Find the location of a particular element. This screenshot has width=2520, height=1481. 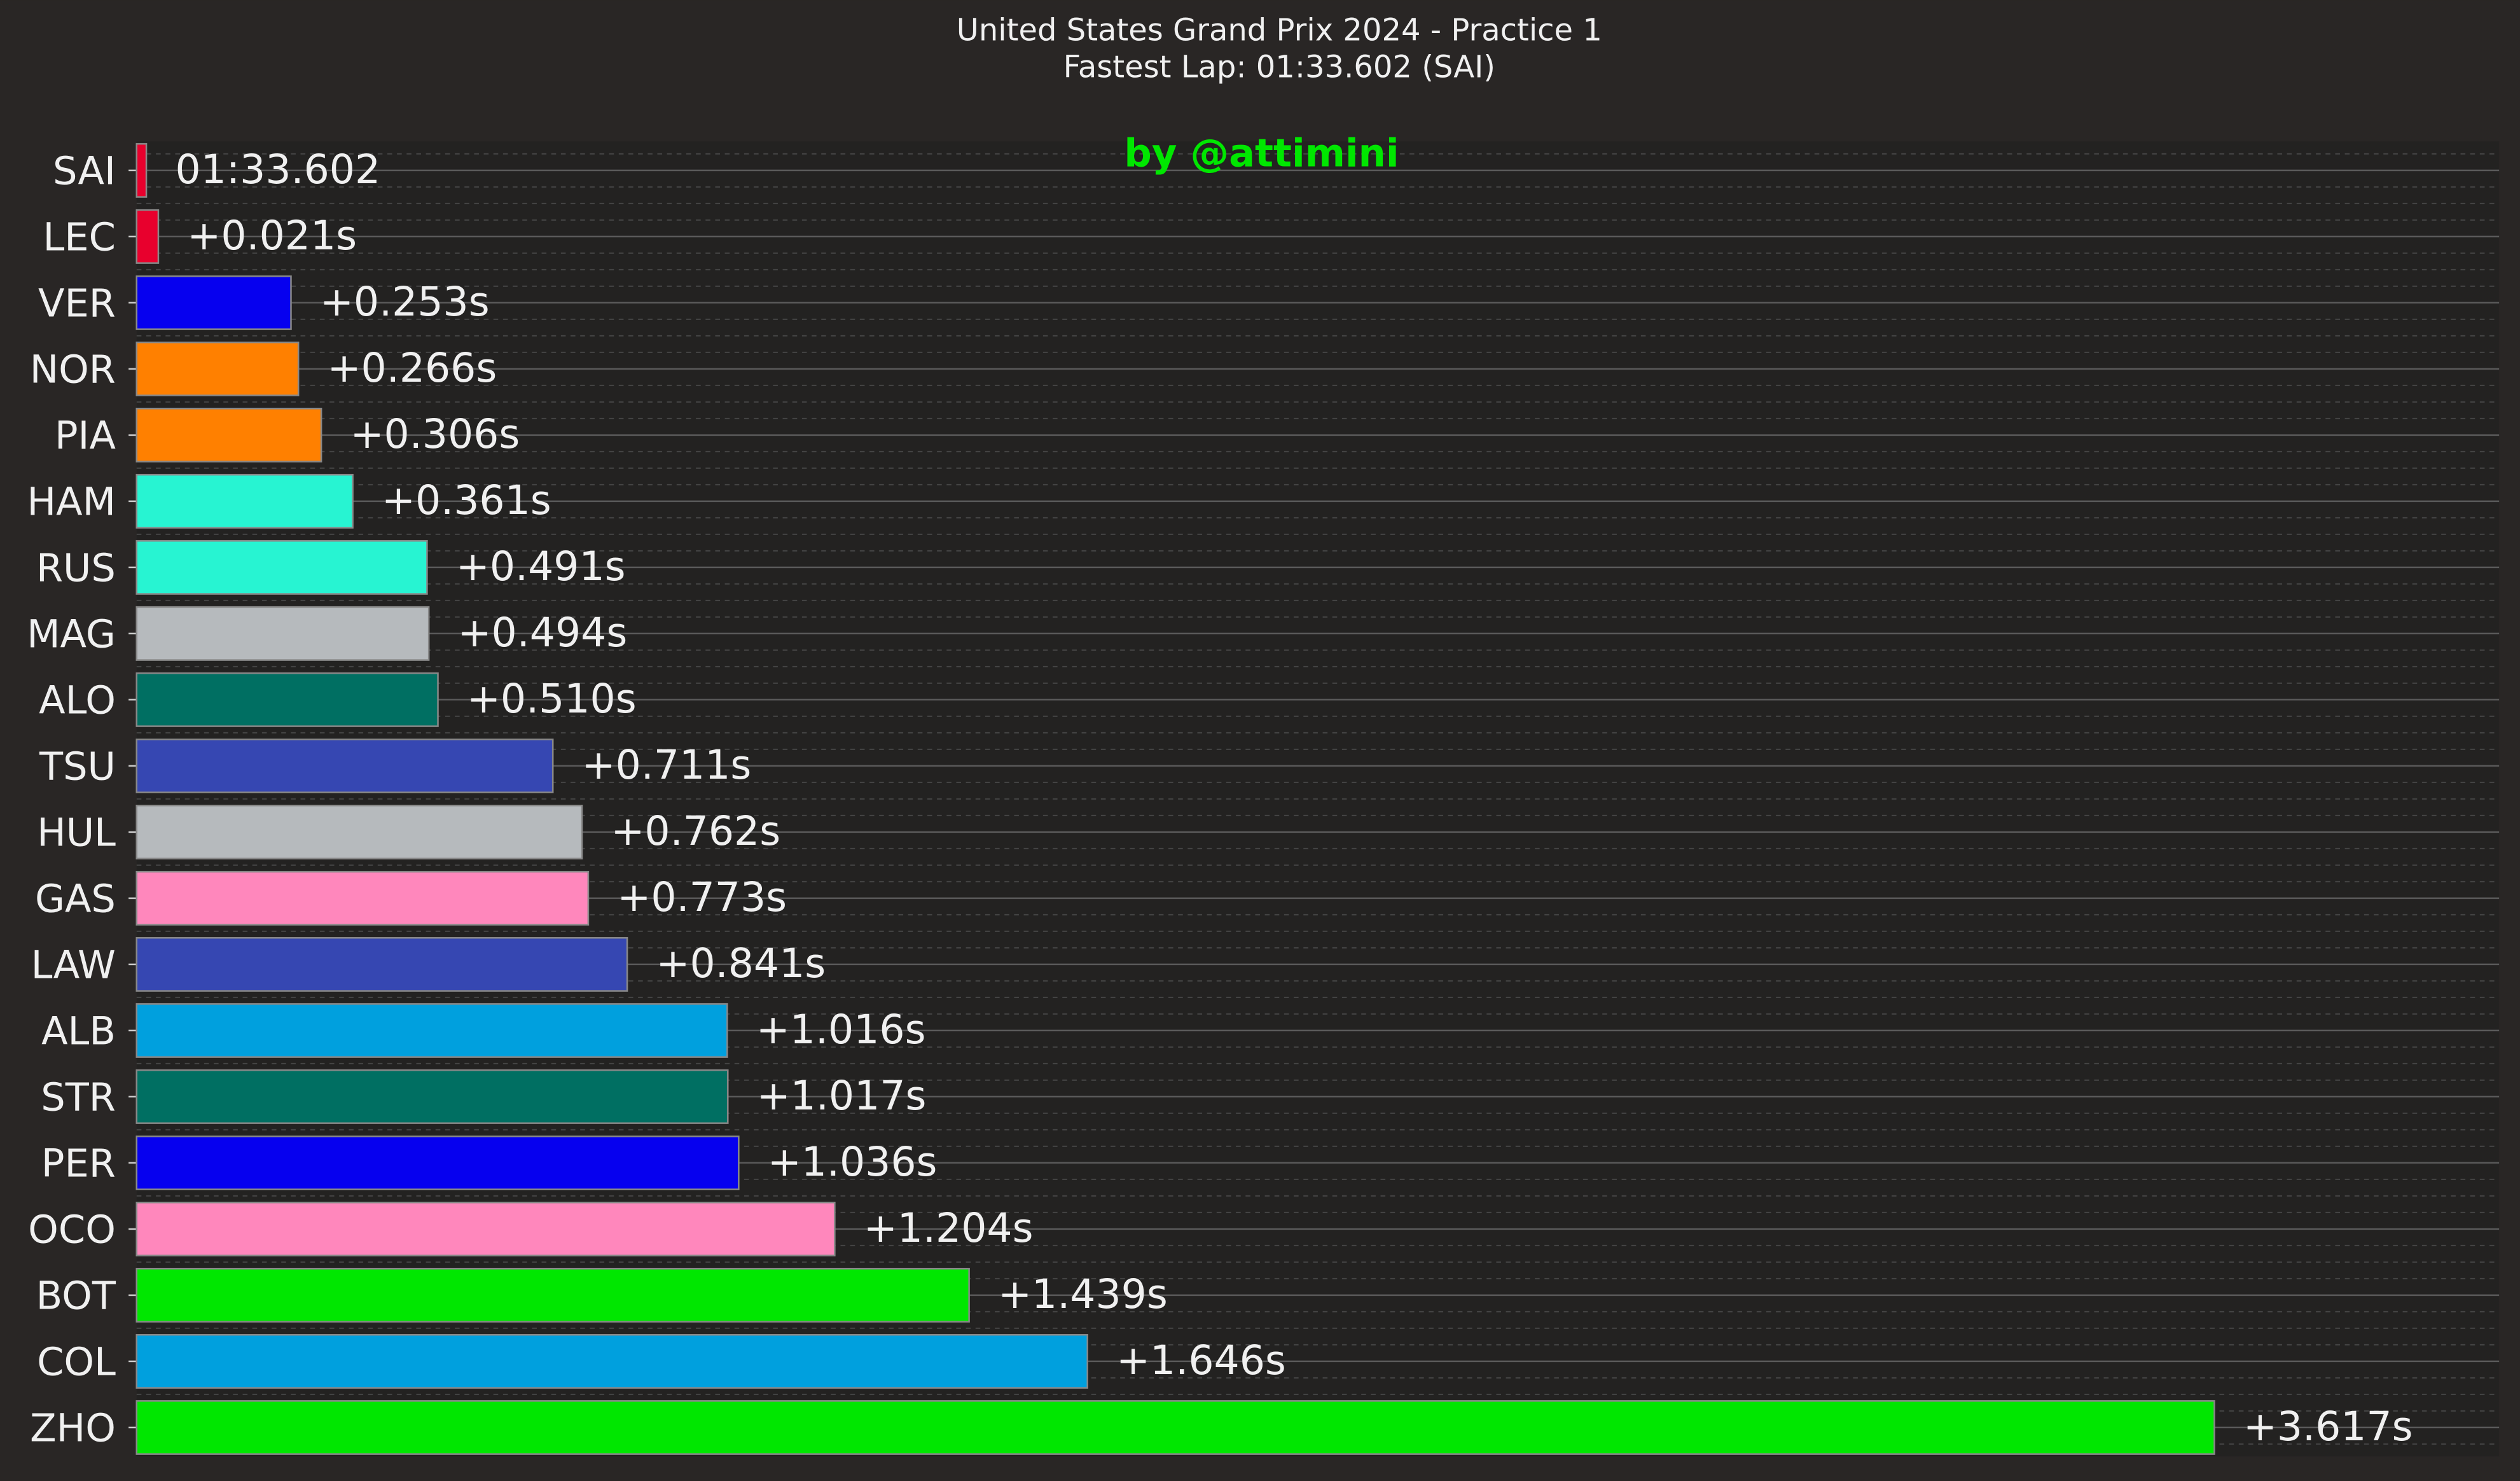

chart-subtitle: Fastest Lap: 01:33.602 (SAI) is located at coordinates (1279, 67).